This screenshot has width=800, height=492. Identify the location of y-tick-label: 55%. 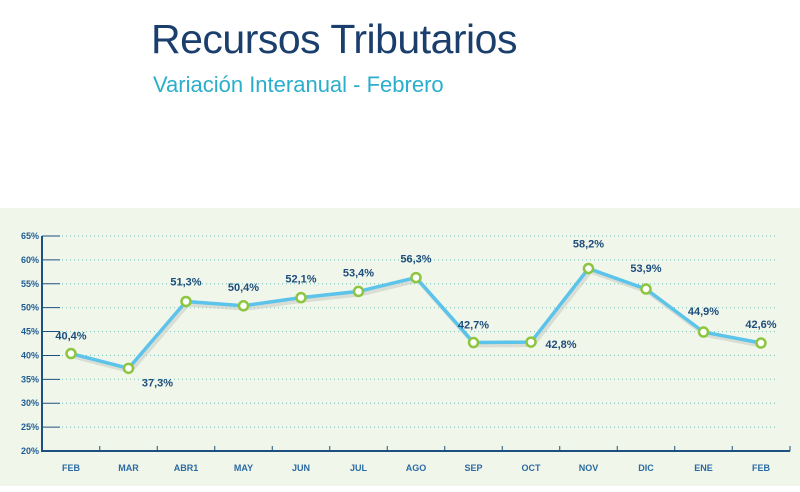
(30, 284).